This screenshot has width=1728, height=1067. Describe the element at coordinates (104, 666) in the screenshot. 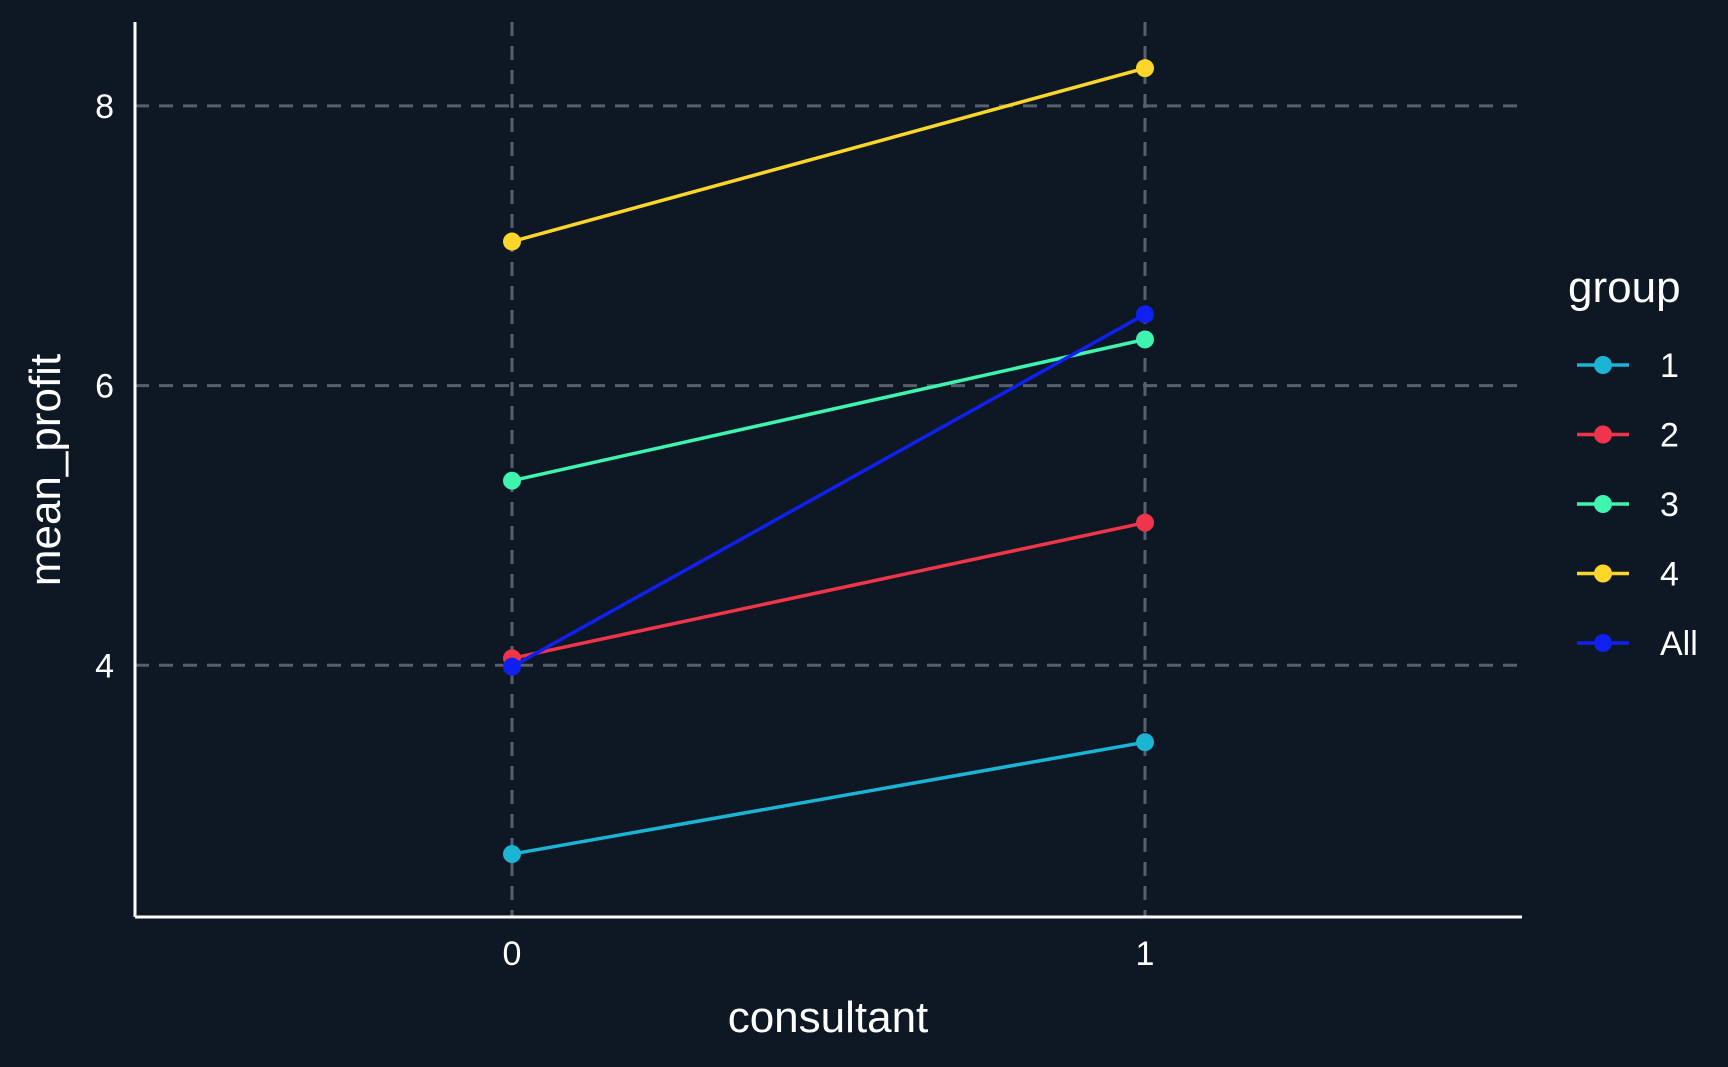

I see `y-tick-label: 4` at that location.